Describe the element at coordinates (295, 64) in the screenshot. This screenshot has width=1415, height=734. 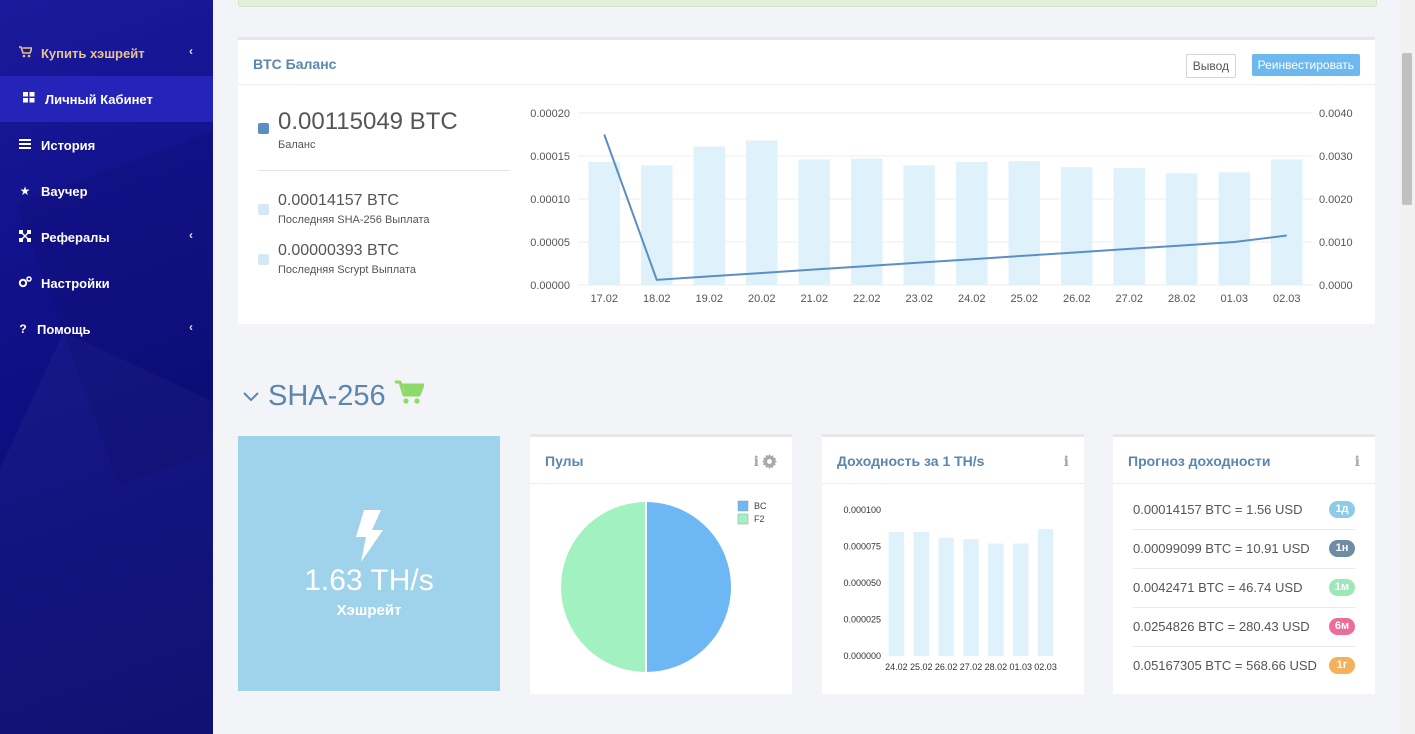
I see `panel-title: BTC Баланс` at that location.